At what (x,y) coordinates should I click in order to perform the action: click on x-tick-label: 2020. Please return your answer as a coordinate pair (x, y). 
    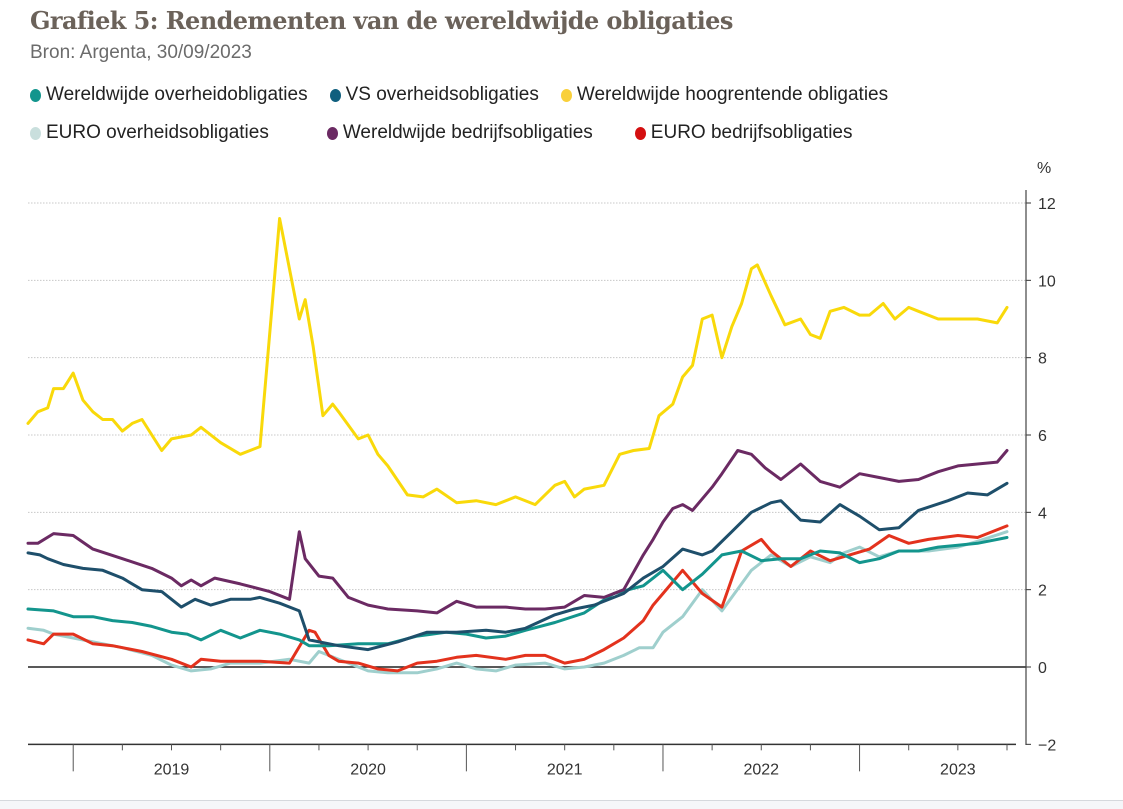
    Looking at the image, I should click on (368, 769).